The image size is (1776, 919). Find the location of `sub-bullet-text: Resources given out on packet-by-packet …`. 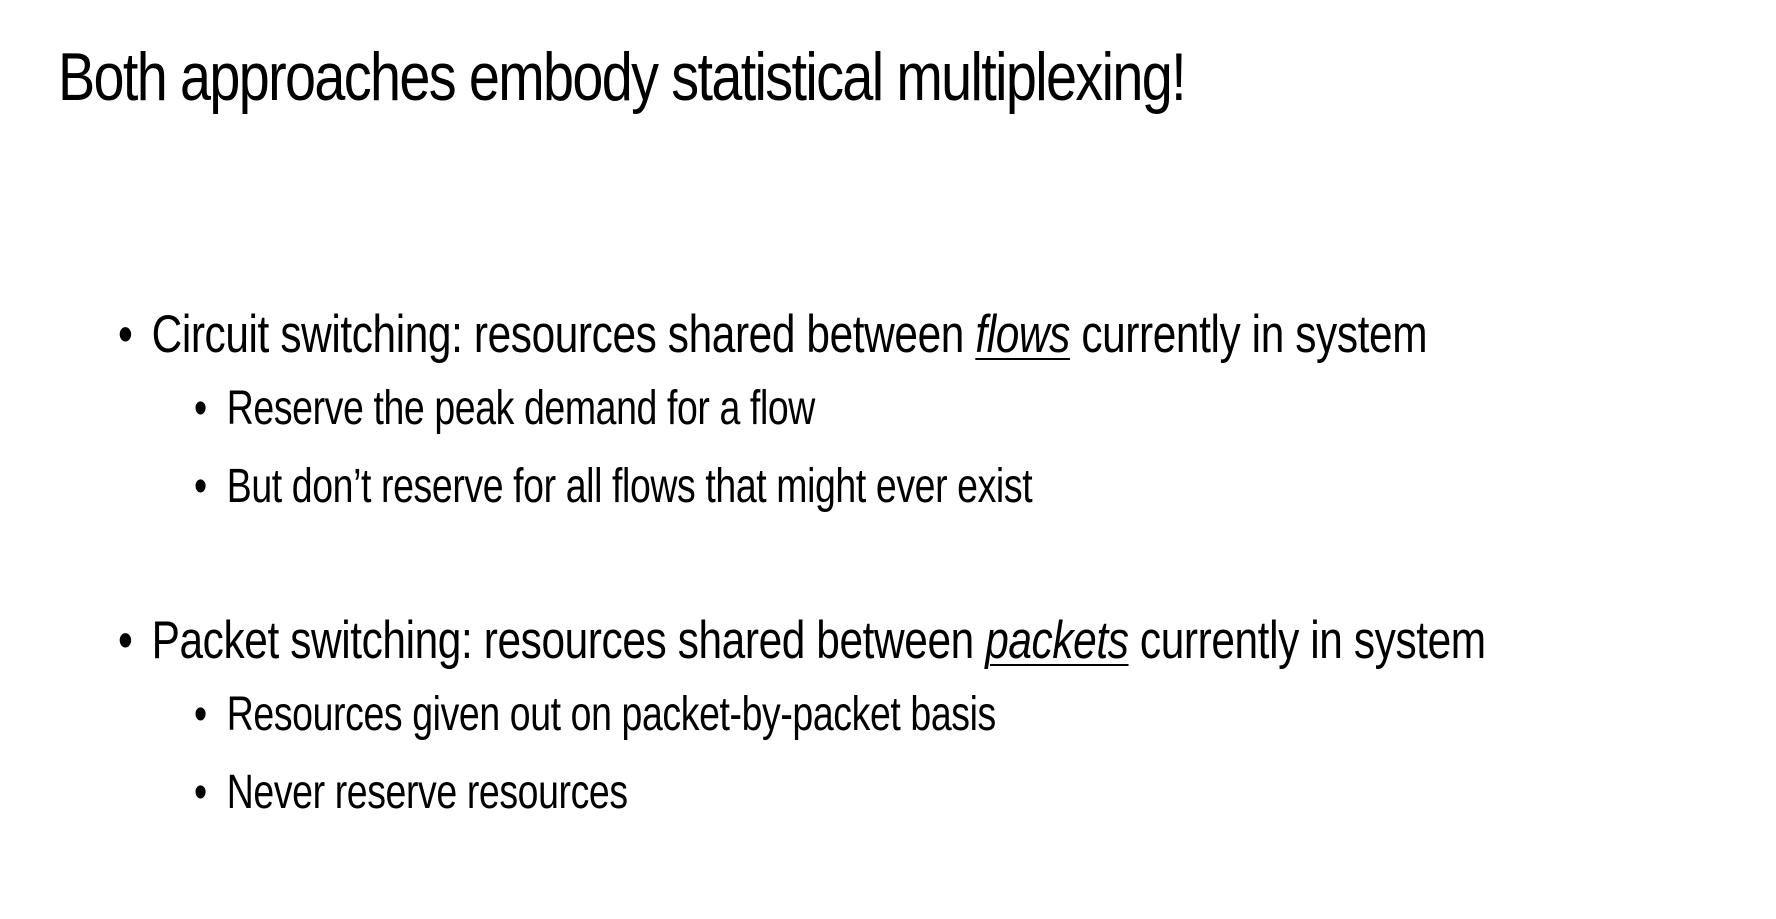

sub-bullet-text: Resources given out on packet-by-packet … is located at coordinates (611, 714).